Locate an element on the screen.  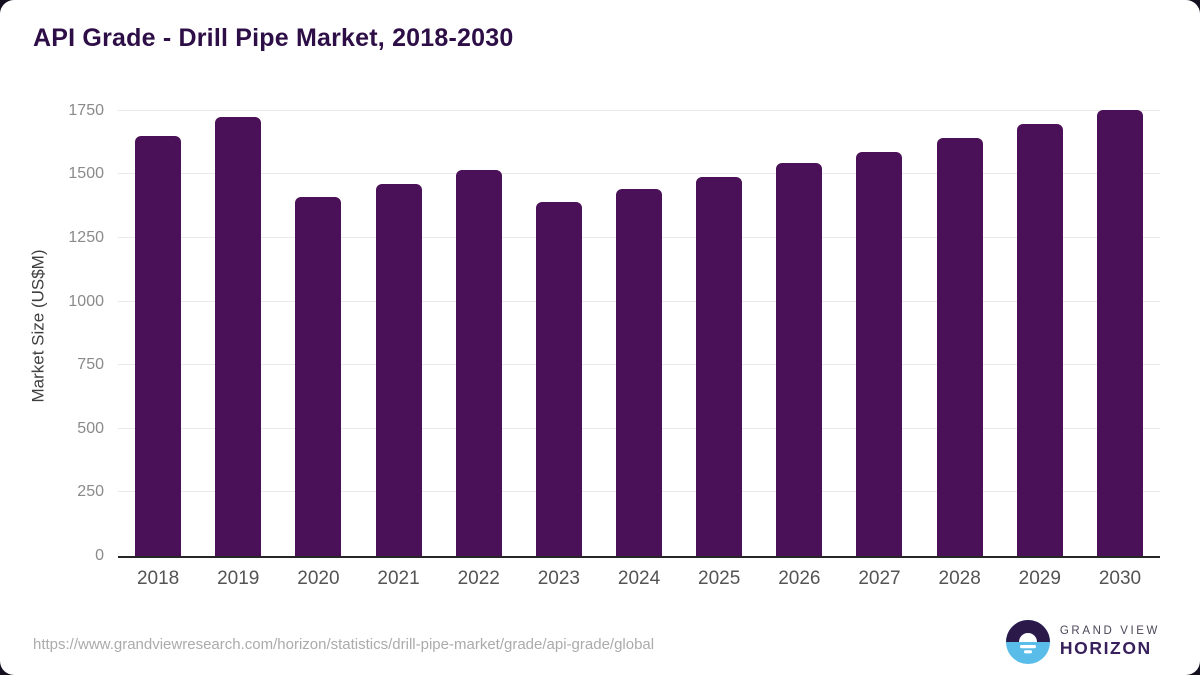
x-tick-2022: 2022 is located at coordinates (478, 578).